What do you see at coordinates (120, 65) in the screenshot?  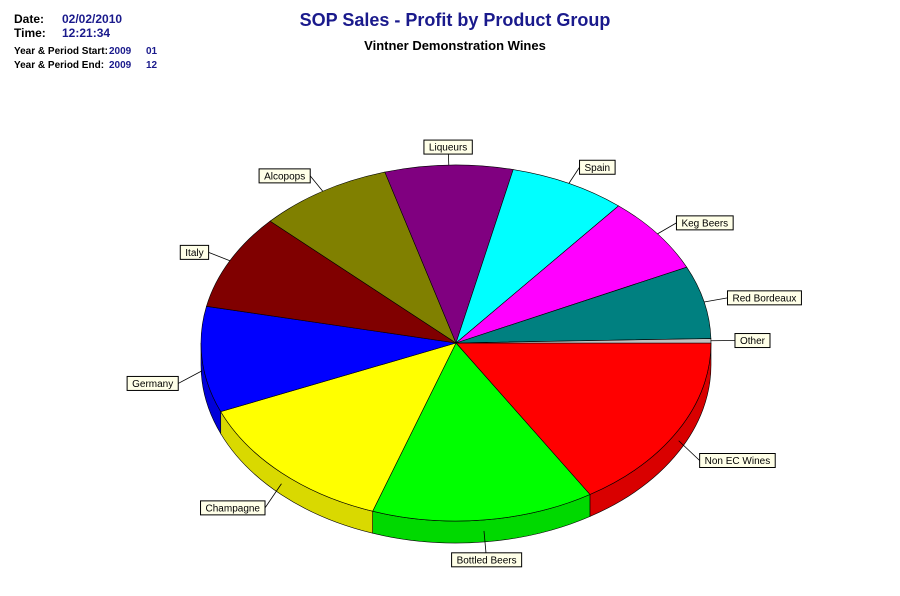 I see `period-end-year: 2009` at bounding box center [120, 65].